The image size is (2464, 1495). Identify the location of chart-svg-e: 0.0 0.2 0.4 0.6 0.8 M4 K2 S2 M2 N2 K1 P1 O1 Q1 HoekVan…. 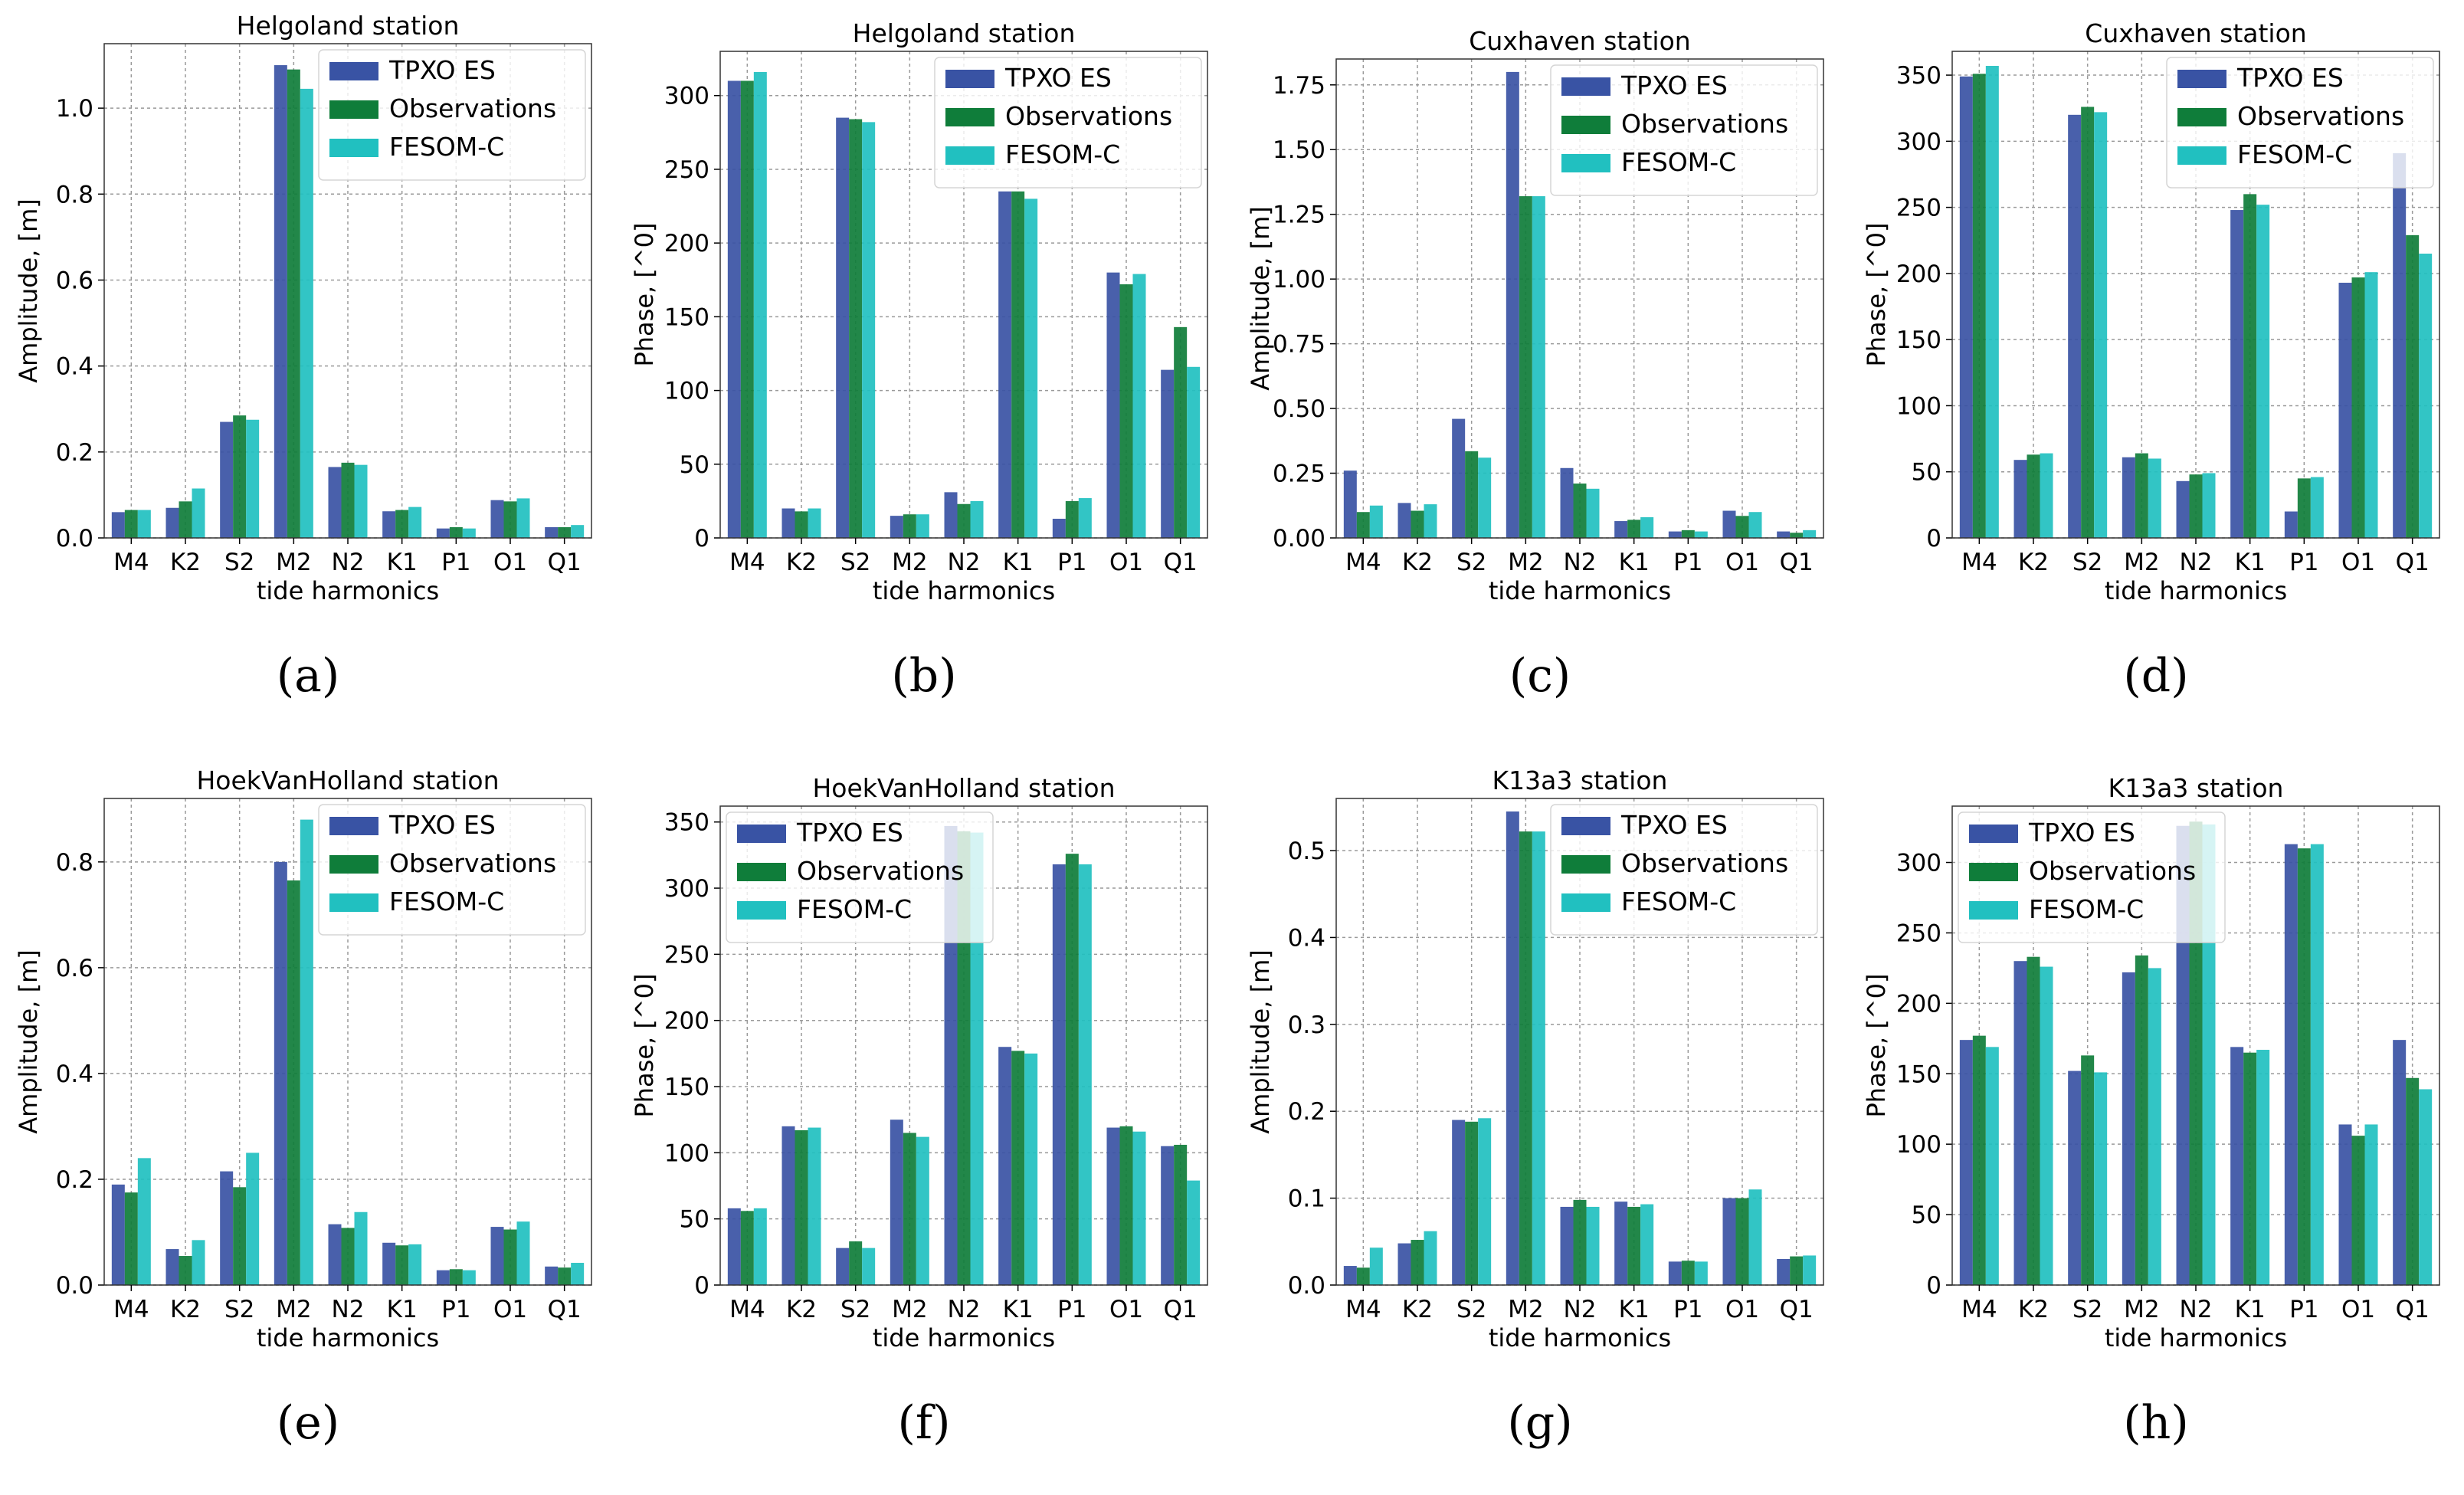
(303, 1108).